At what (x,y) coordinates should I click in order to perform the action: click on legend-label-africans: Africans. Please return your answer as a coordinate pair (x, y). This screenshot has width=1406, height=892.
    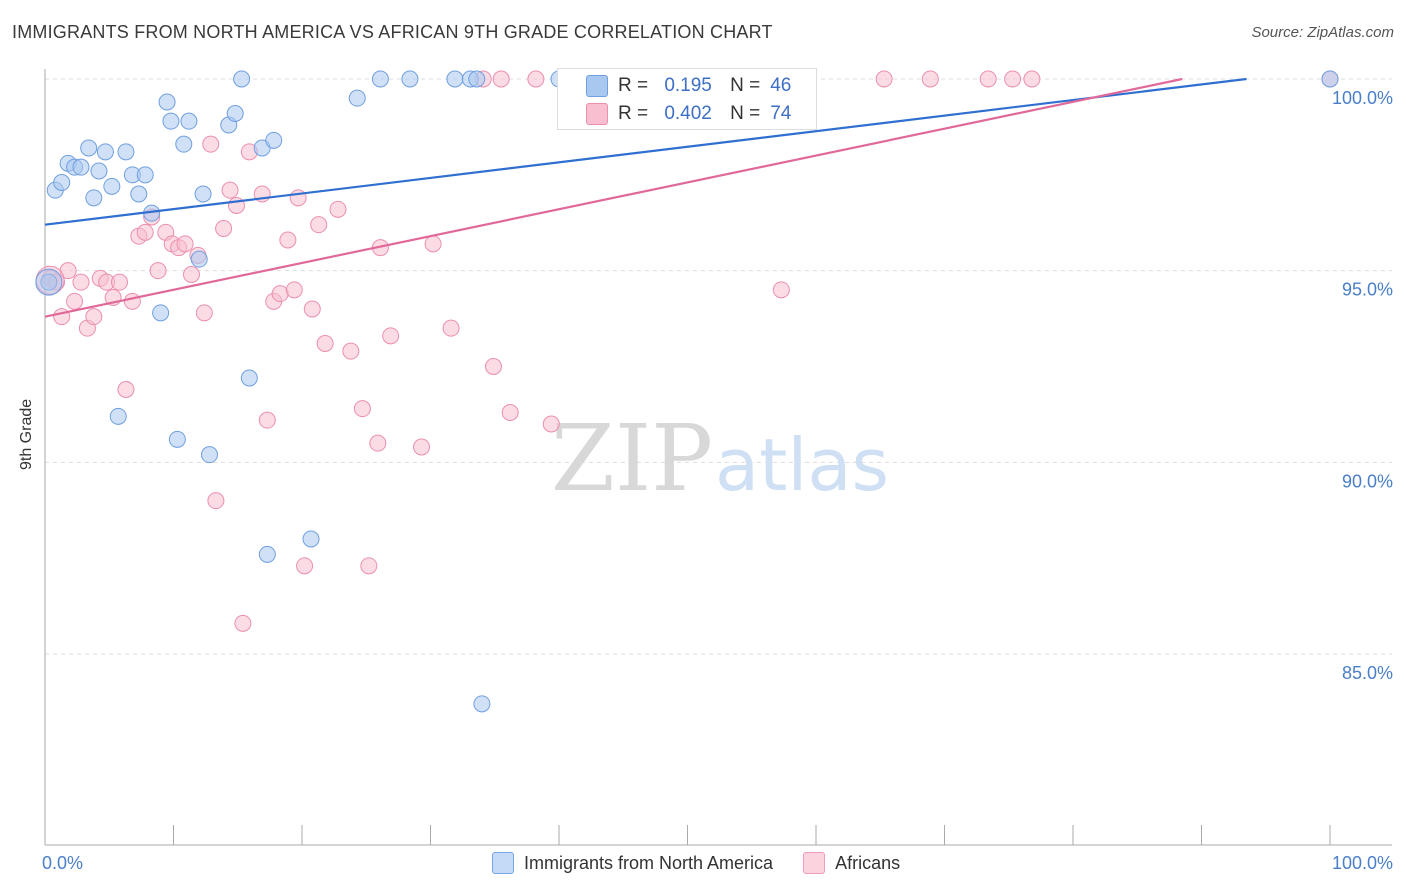
    Looking at the image, I should click on (868, 862).